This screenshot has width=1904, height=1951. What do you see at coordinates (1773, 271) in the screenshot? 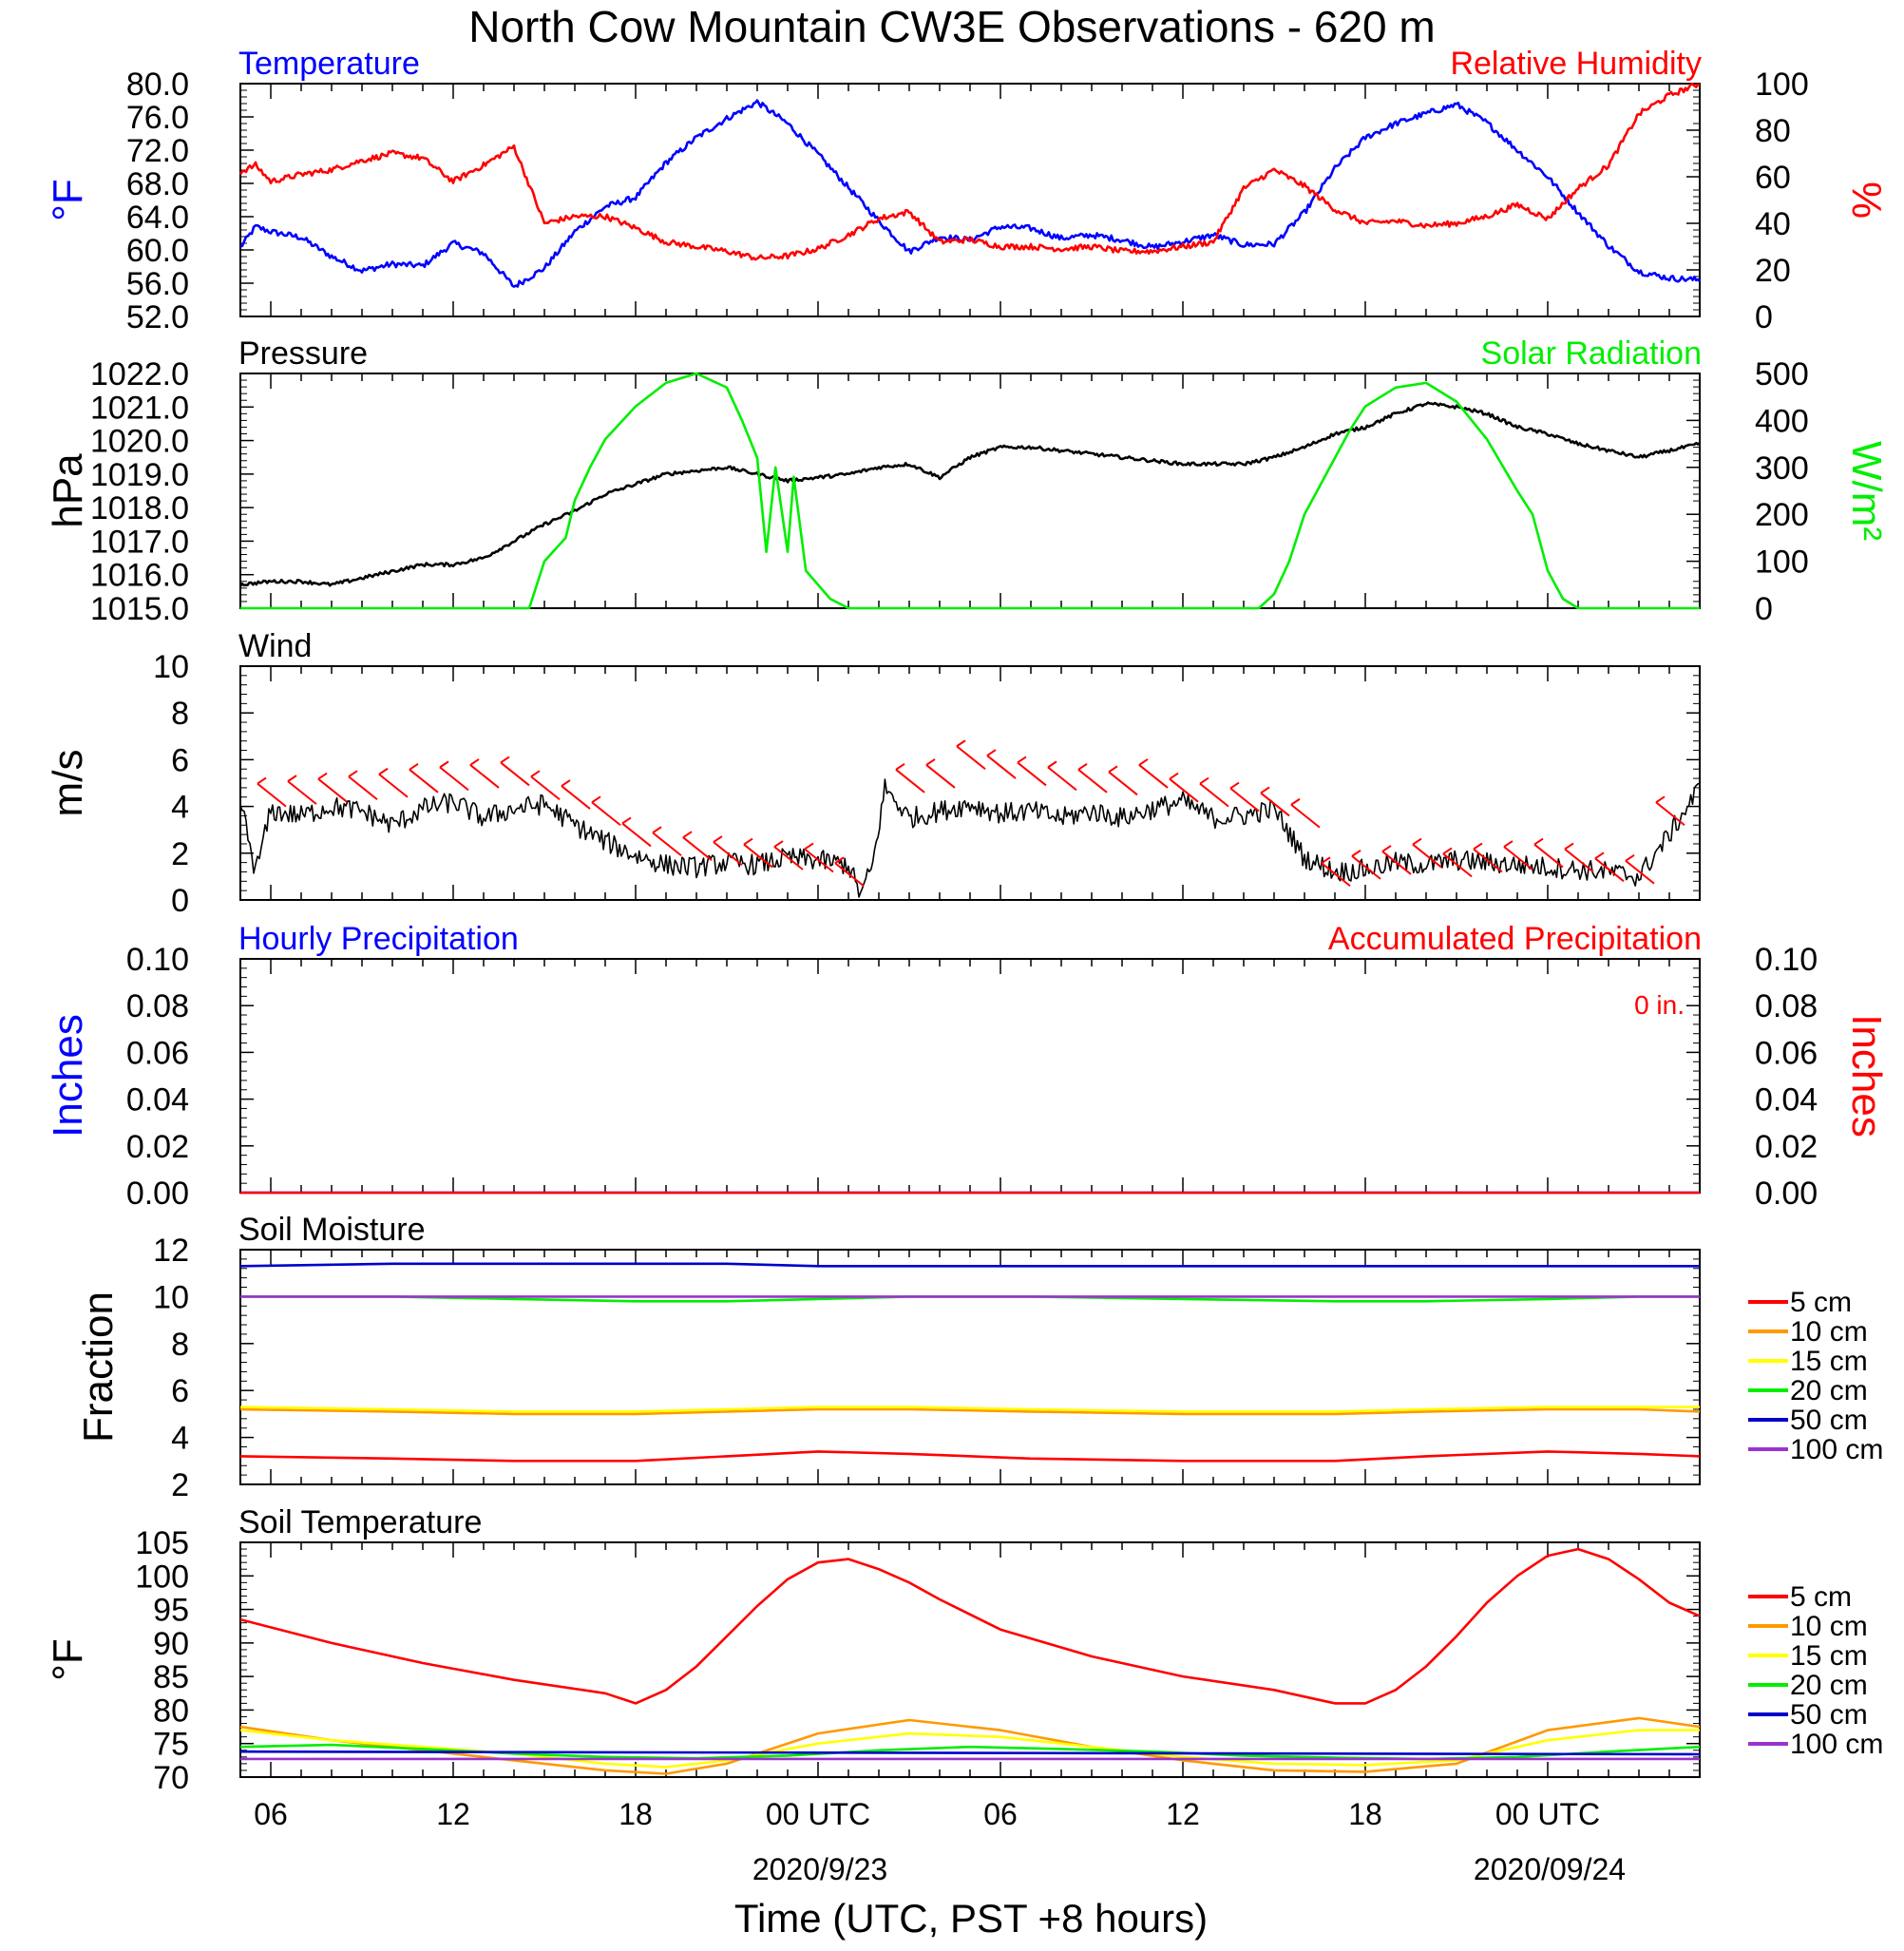
I see `y2-tick-label: 20` at bounding box center [1773, 271].